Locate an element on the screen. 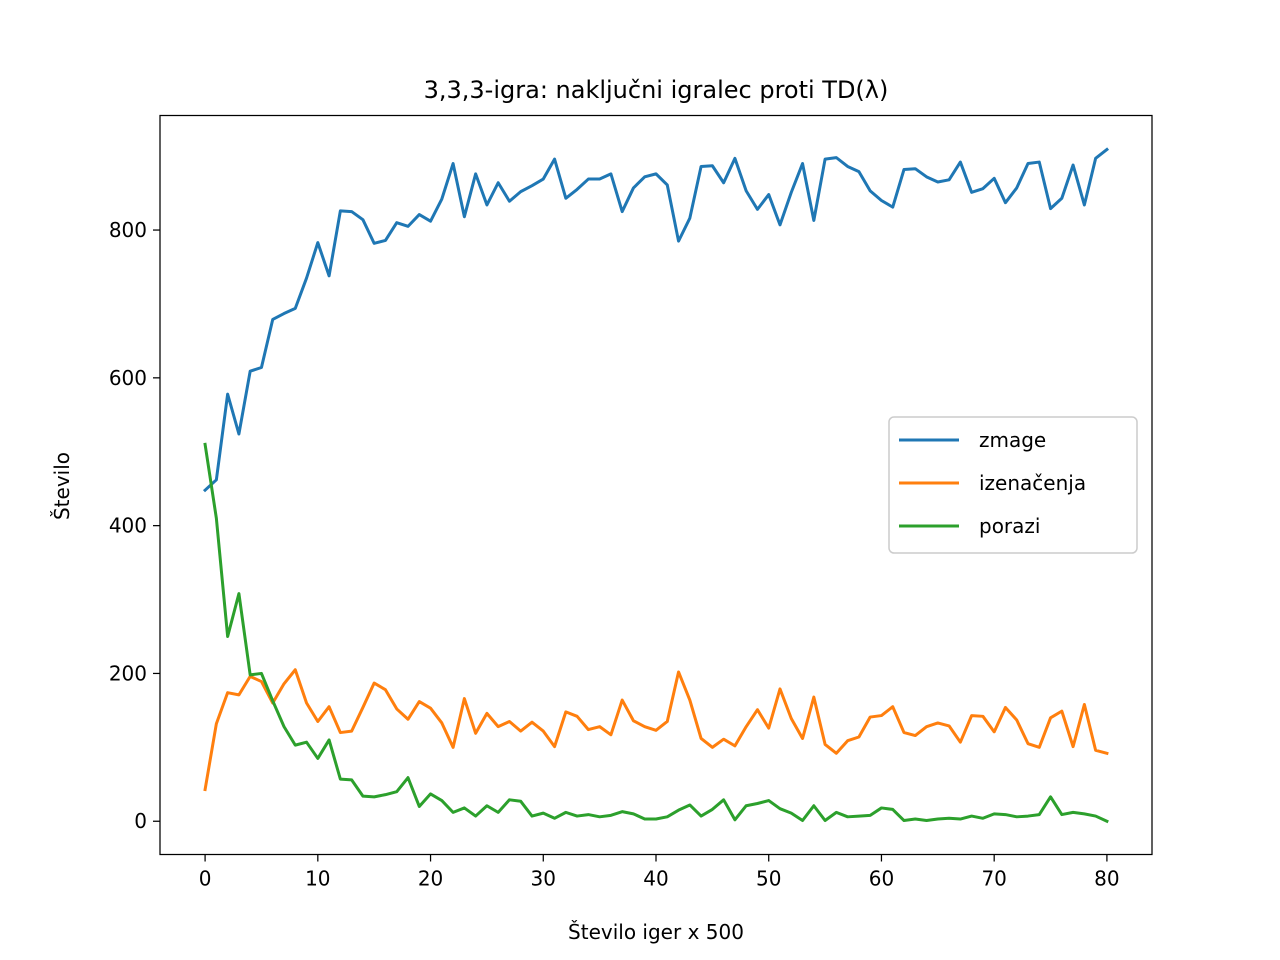 Image resolution: width=1280 pixels, height=960 pixels. y-tick-label: 0 is located at coordinates (140, 821).